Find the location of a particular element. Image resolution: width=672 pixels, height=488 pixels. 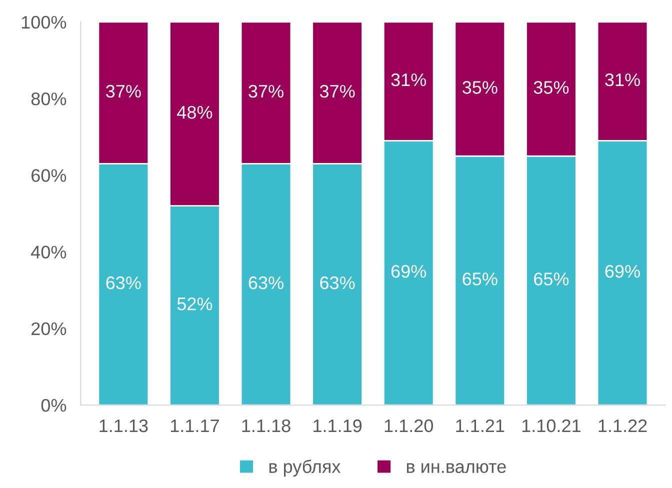

y-tick-label: 60% is located at coordinates (49, 175).